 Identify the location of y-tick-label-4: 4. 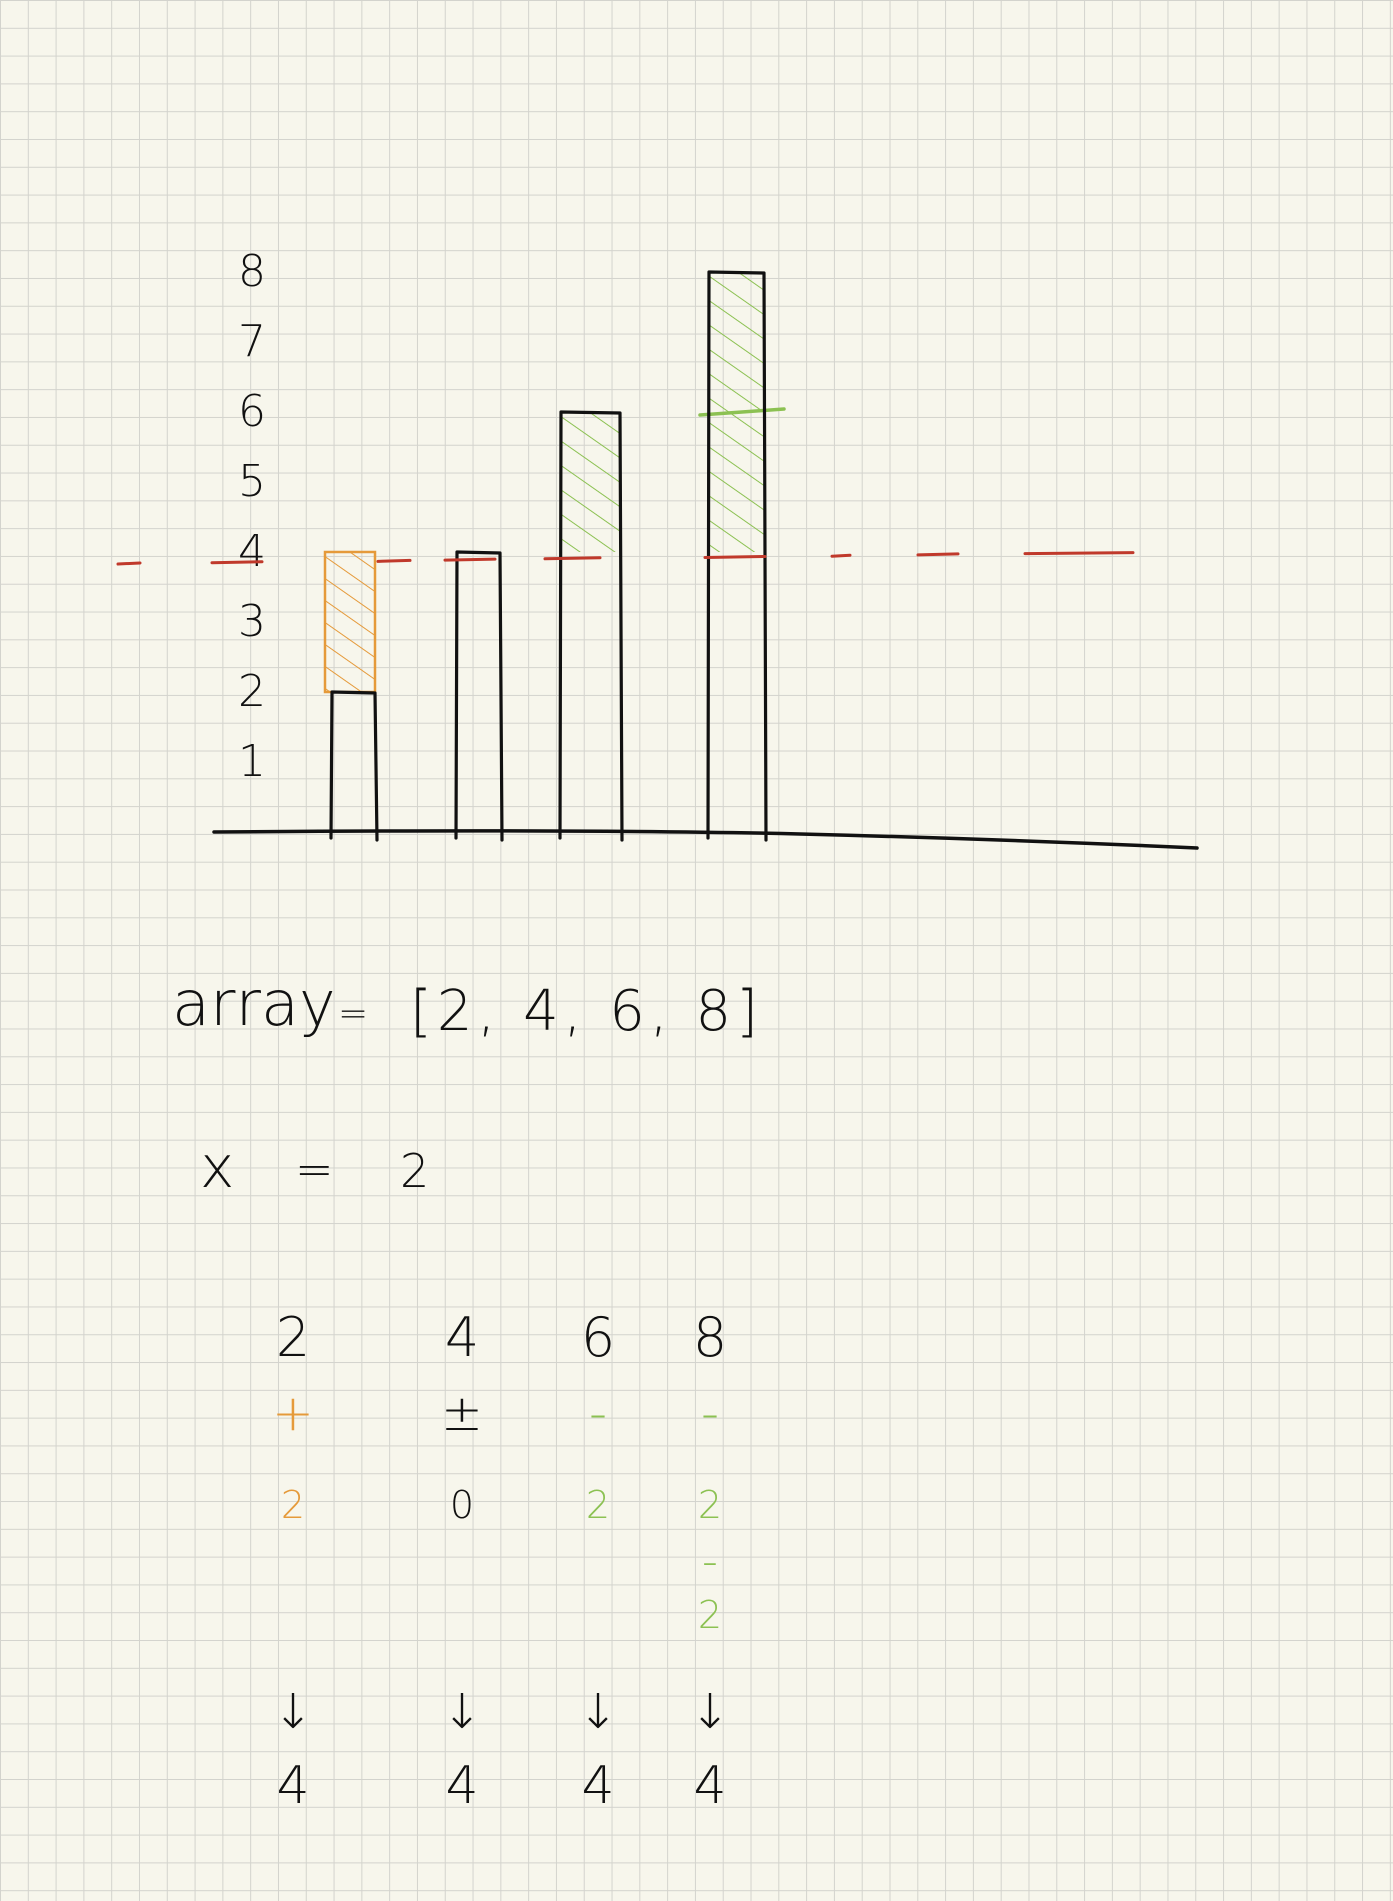
(252, 551).